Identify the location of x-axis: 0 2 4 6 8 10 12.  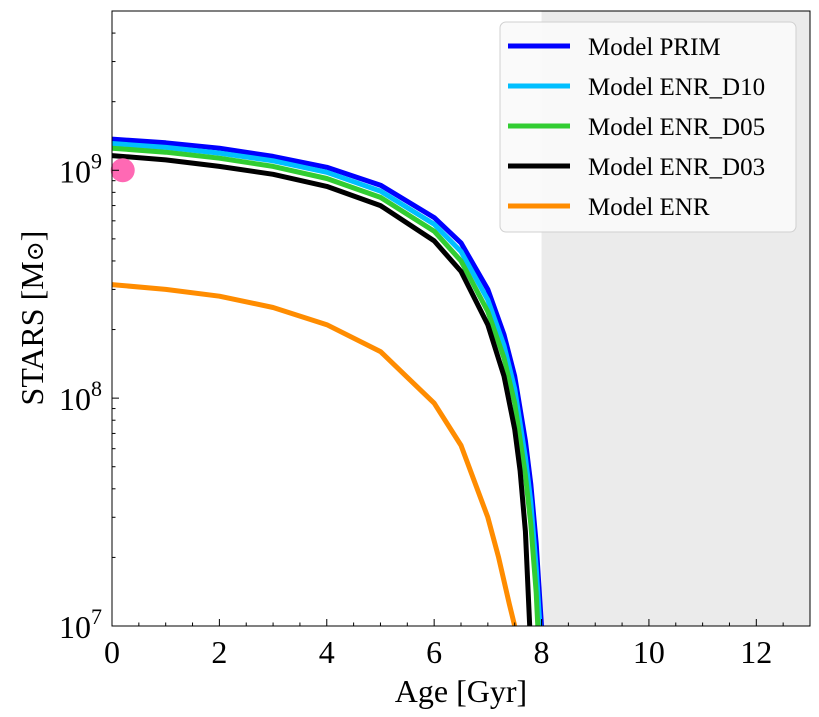
(457, 644).